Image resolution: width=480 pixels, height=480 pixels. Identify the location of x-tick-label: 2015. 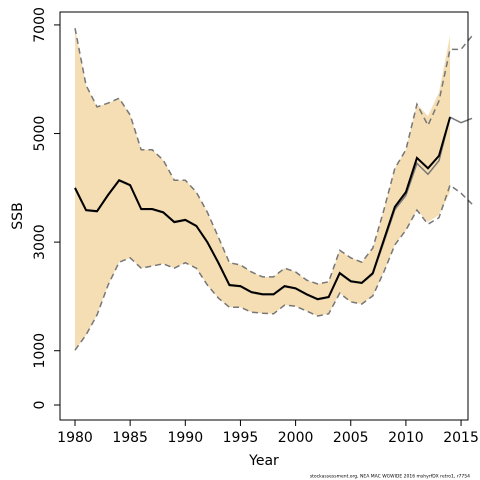
(461, 438).